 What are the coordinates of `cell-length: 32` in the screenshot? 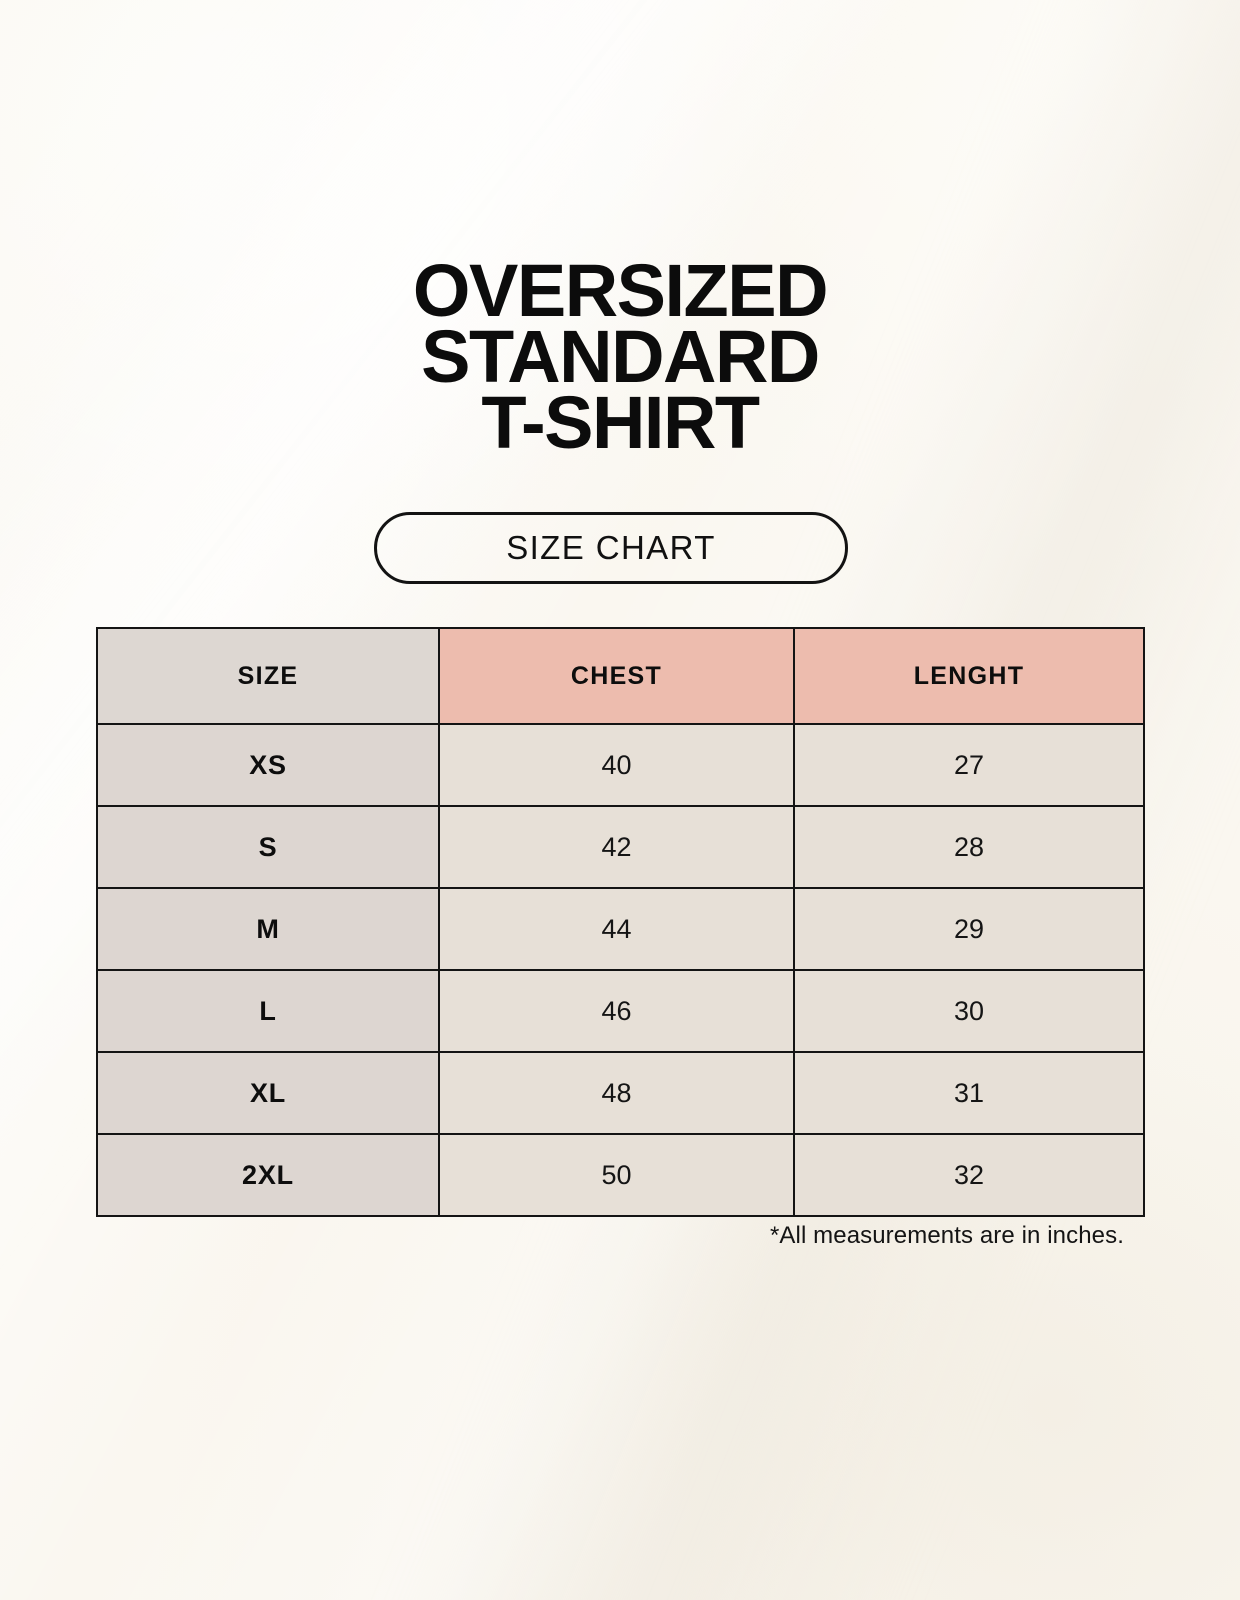 It's located at (969, 1175).